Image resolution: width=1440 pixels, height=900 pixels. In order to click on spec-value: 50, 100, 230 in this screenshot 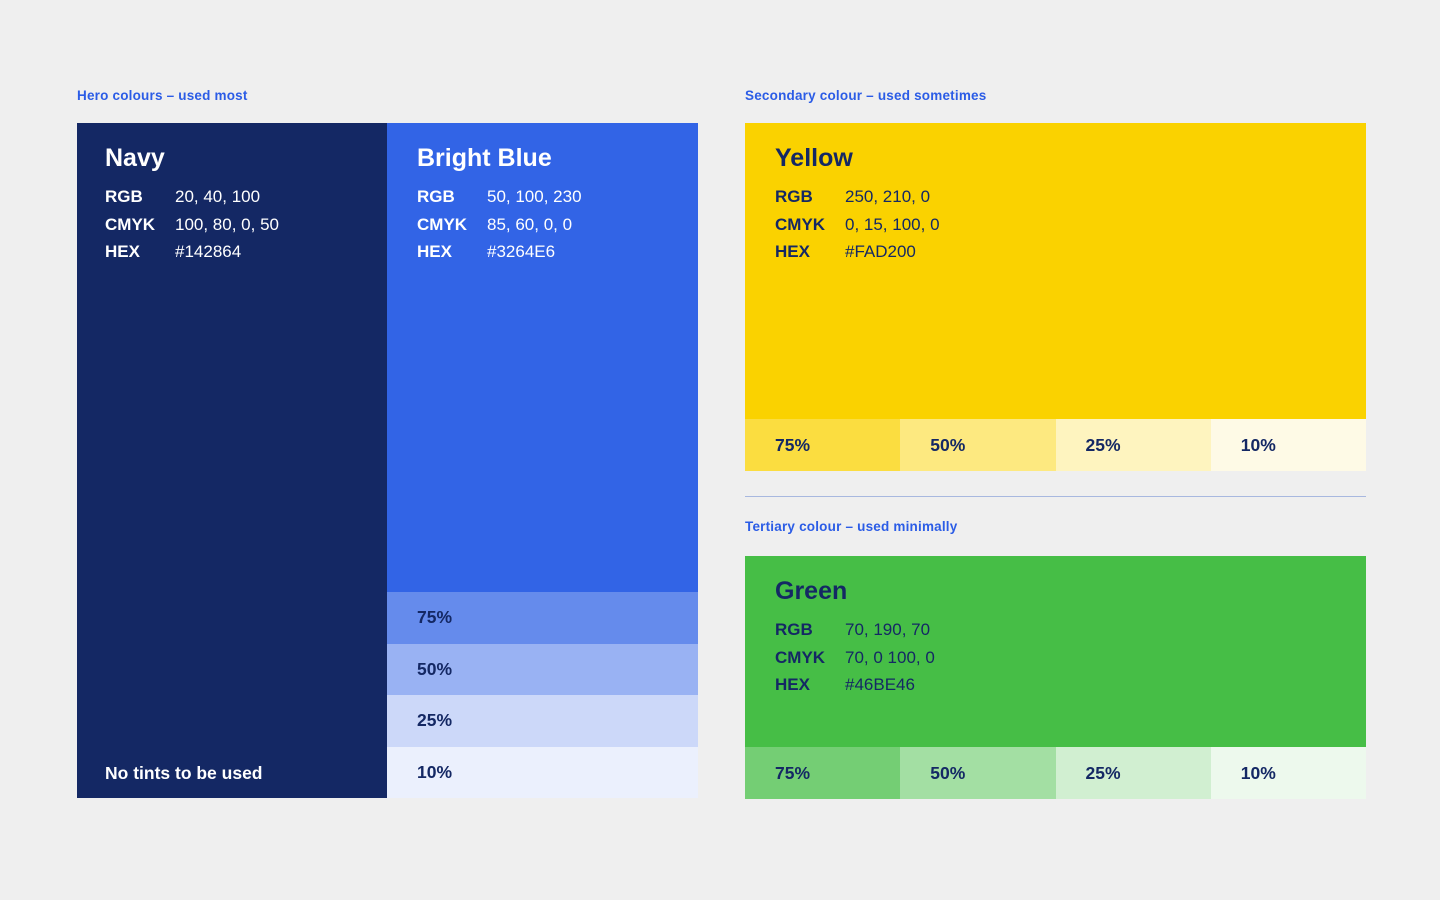, I will do `click(534, 196)`.